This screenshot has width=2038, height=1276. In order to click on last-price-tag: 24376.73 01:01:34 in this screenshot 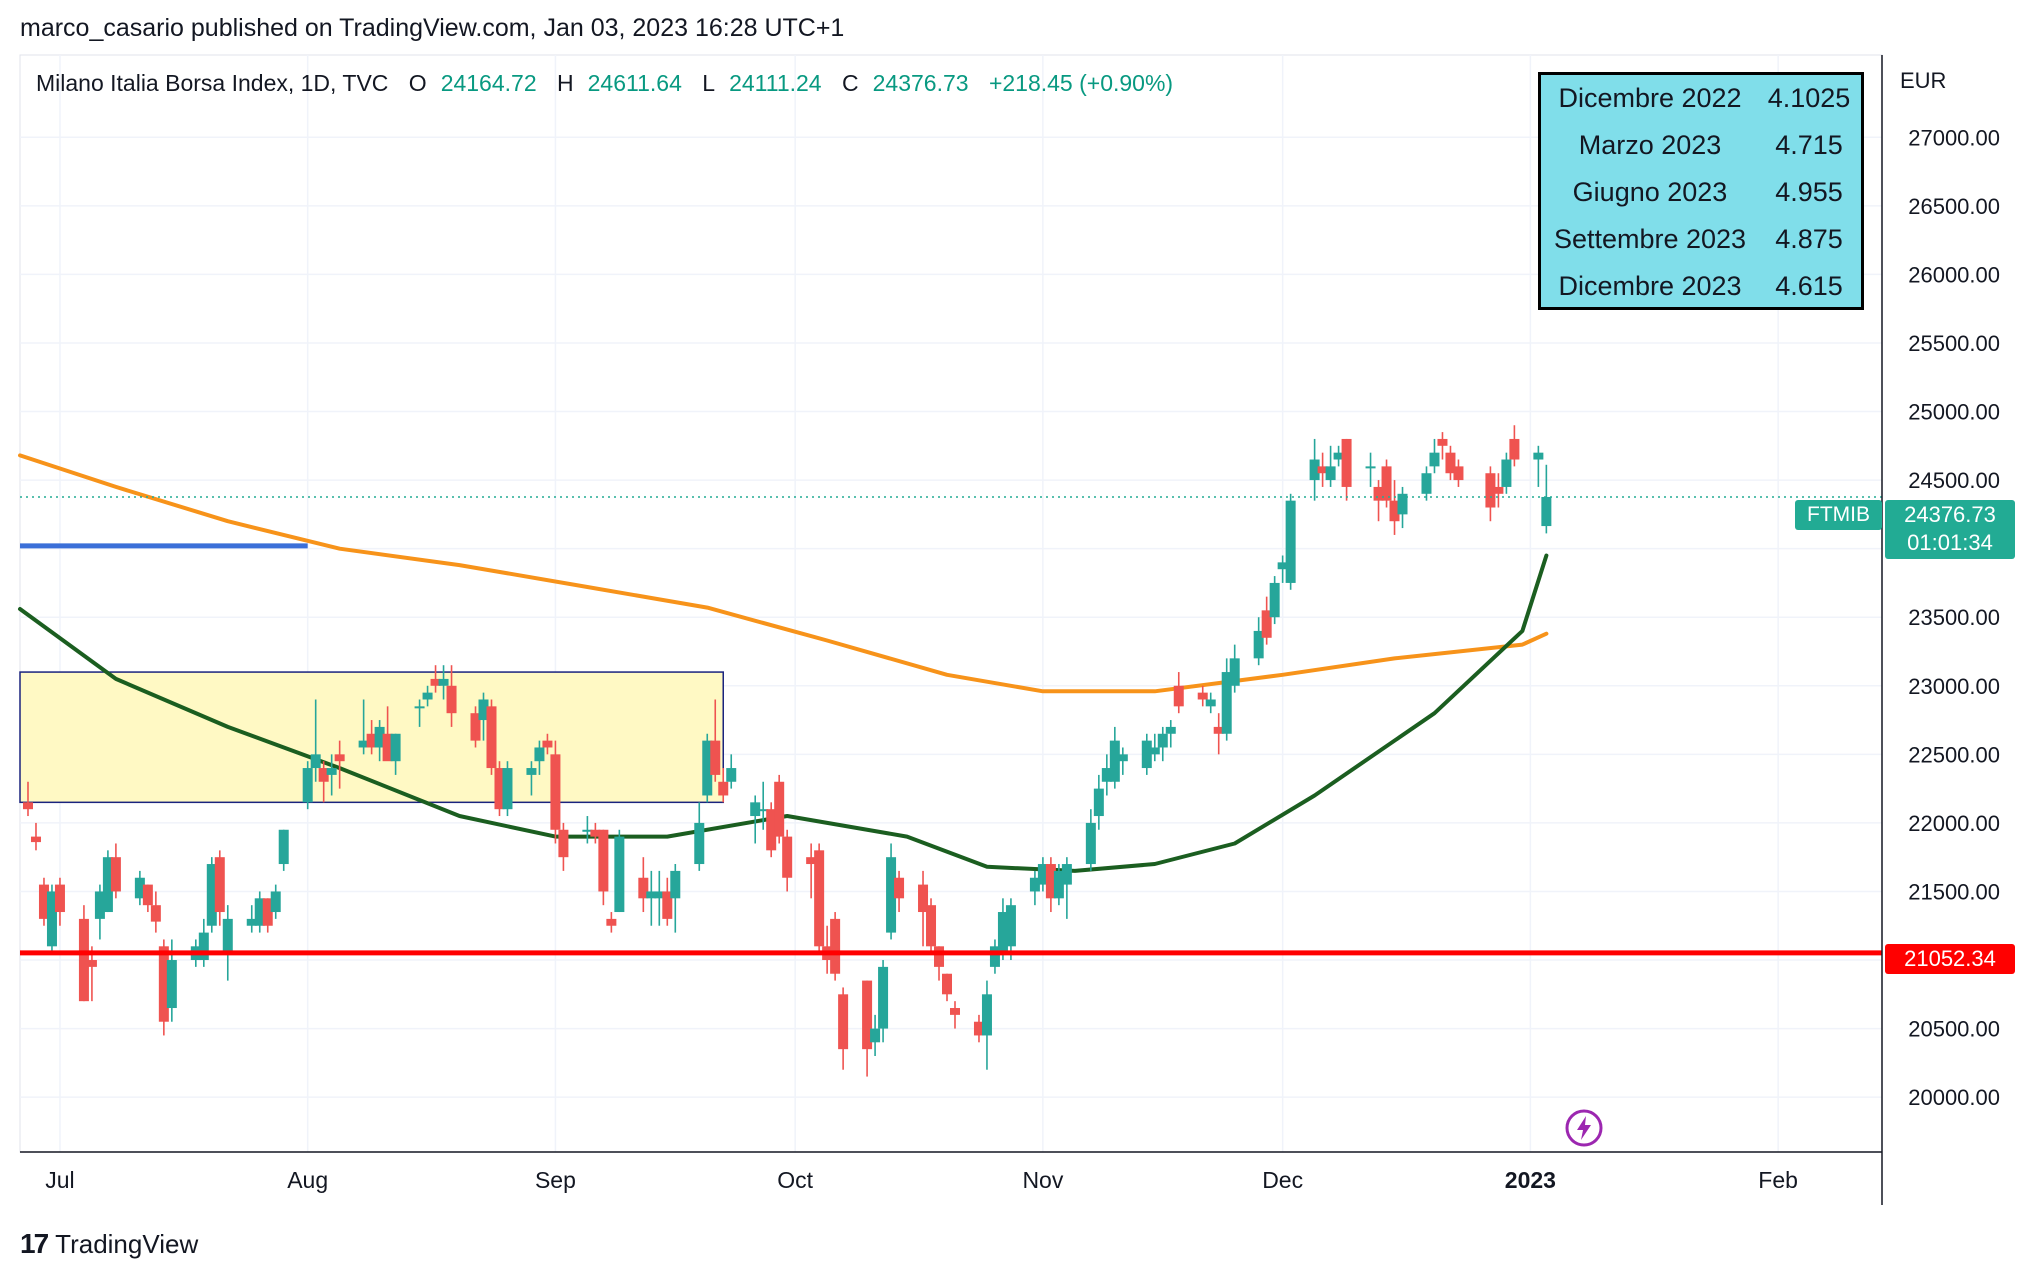, I will do `click(1950, 529)`.